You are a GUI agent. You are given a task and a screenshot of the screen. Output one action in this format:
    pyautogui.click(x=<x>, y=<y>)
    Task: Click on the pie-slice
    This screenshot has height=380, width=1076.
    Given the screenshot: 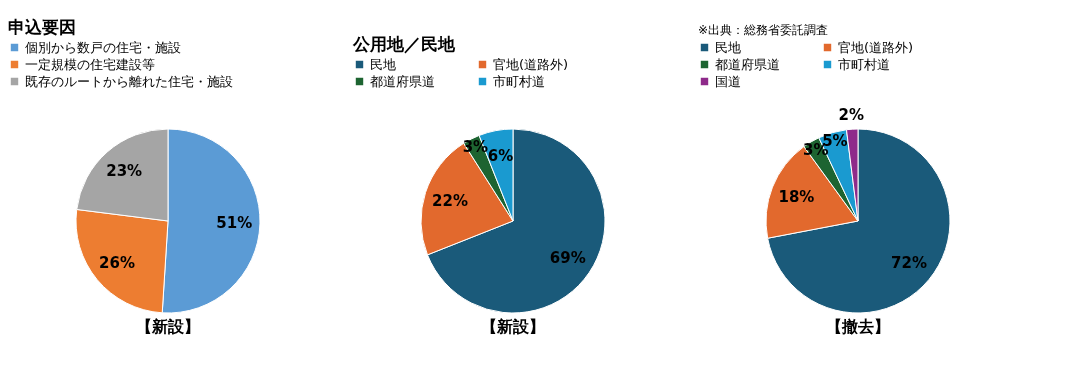 What is the action you would take?
    pyautogui.click(x=859, y=221)
    